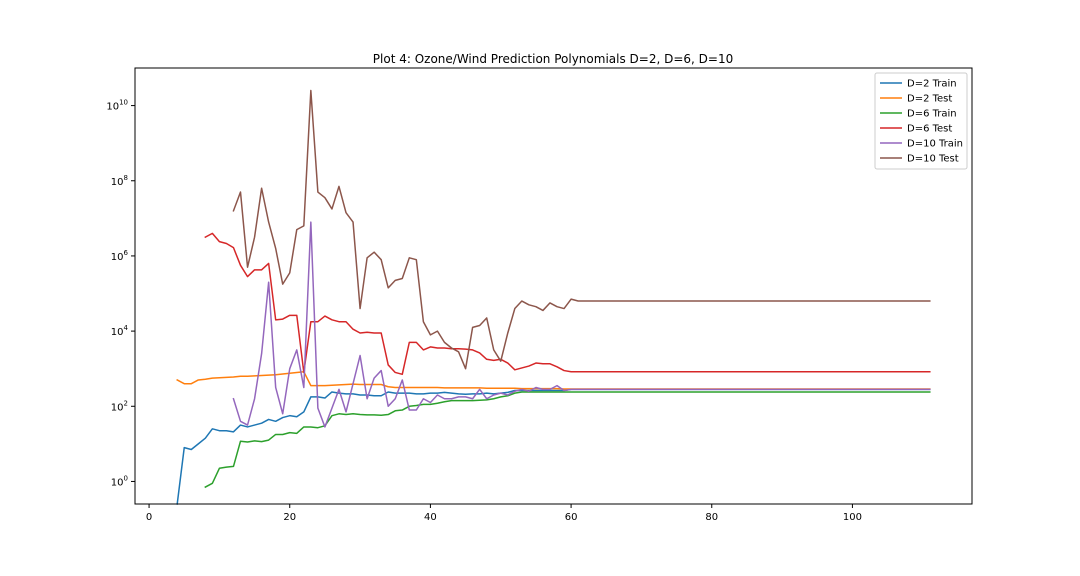  Describe the element at coordinates (430, 517) in the screenshot. I see `x-tick-label: 40` at that location.